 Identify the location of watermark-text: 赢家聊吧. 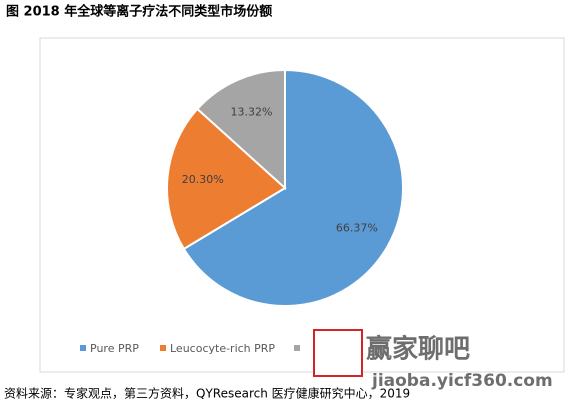
(418, 349).